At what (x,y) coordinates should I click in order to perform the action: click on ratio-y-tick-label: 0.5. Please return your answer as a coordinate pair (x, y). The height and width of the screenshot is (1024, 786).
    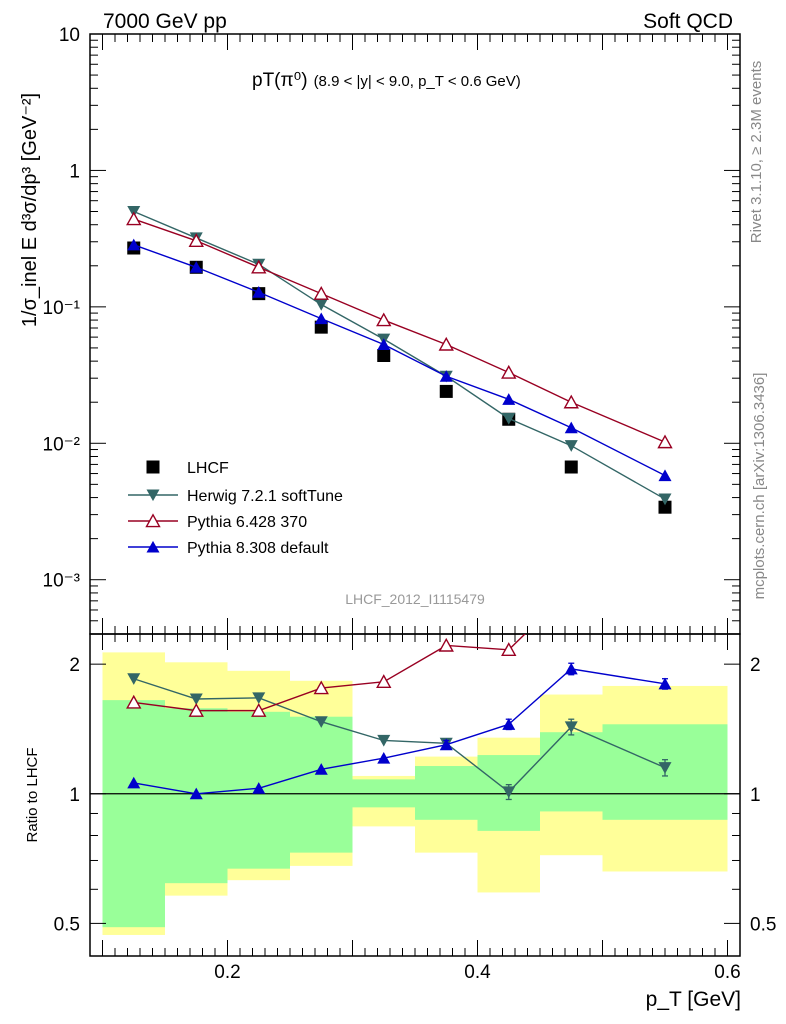
    Looking at the image, I should click on (67, 924).